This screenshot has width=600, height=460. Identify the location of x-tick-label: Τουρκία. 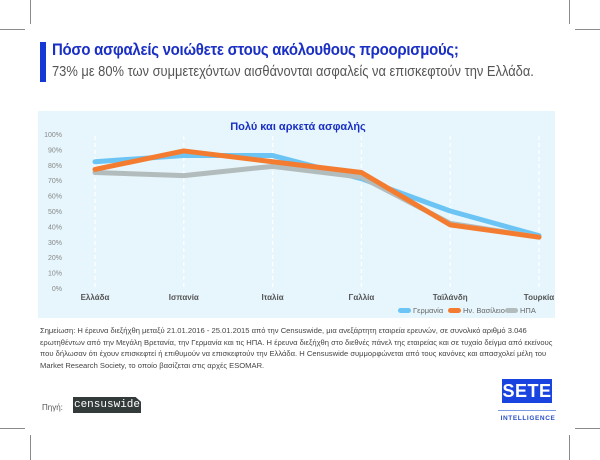
(539, 297).